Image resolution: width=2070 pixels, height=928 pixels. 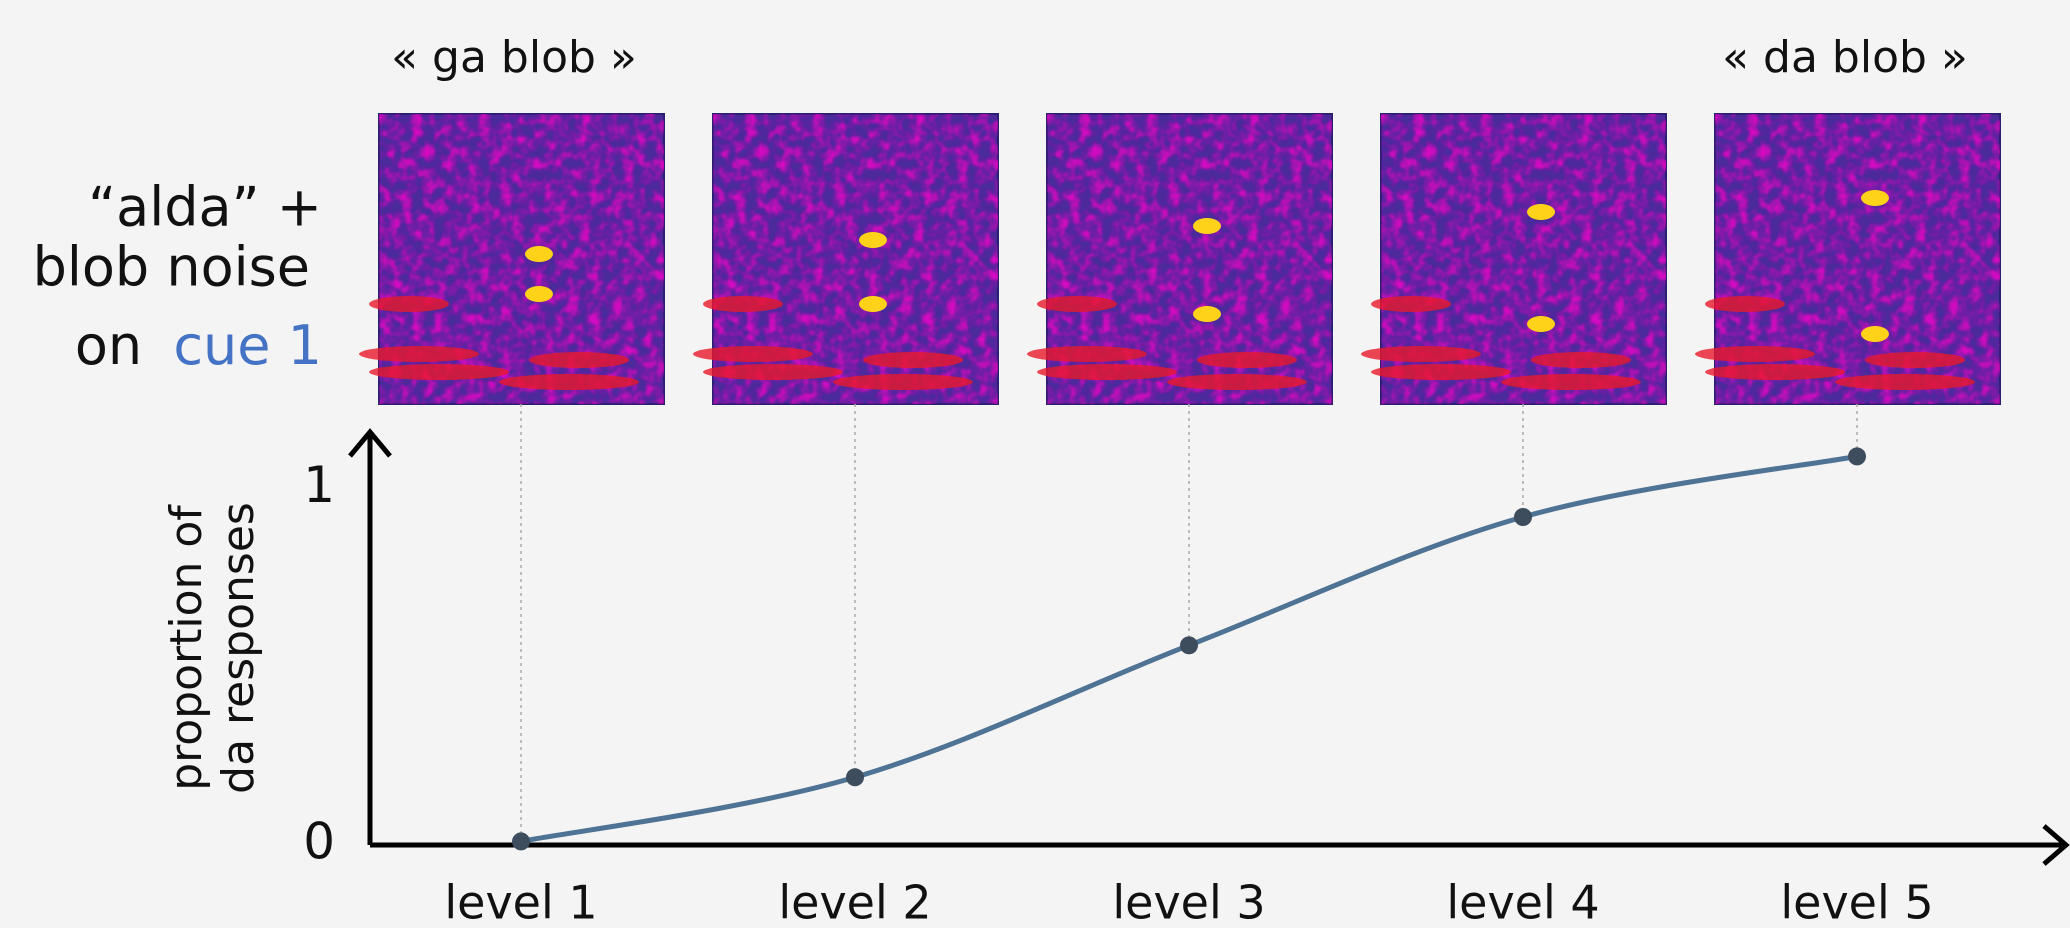 What do you see at coordinates (186, 647) in the screenshot?
I see `y-label-line: proportion of` at bounding box center [186, 647].